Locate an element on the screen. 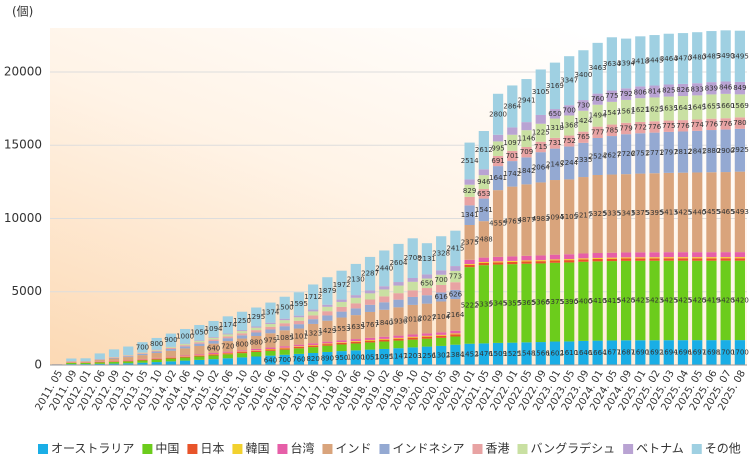 The width and height of the screenshot is (755, 461). data-label: 2812 is located at coordinates (683, 152).